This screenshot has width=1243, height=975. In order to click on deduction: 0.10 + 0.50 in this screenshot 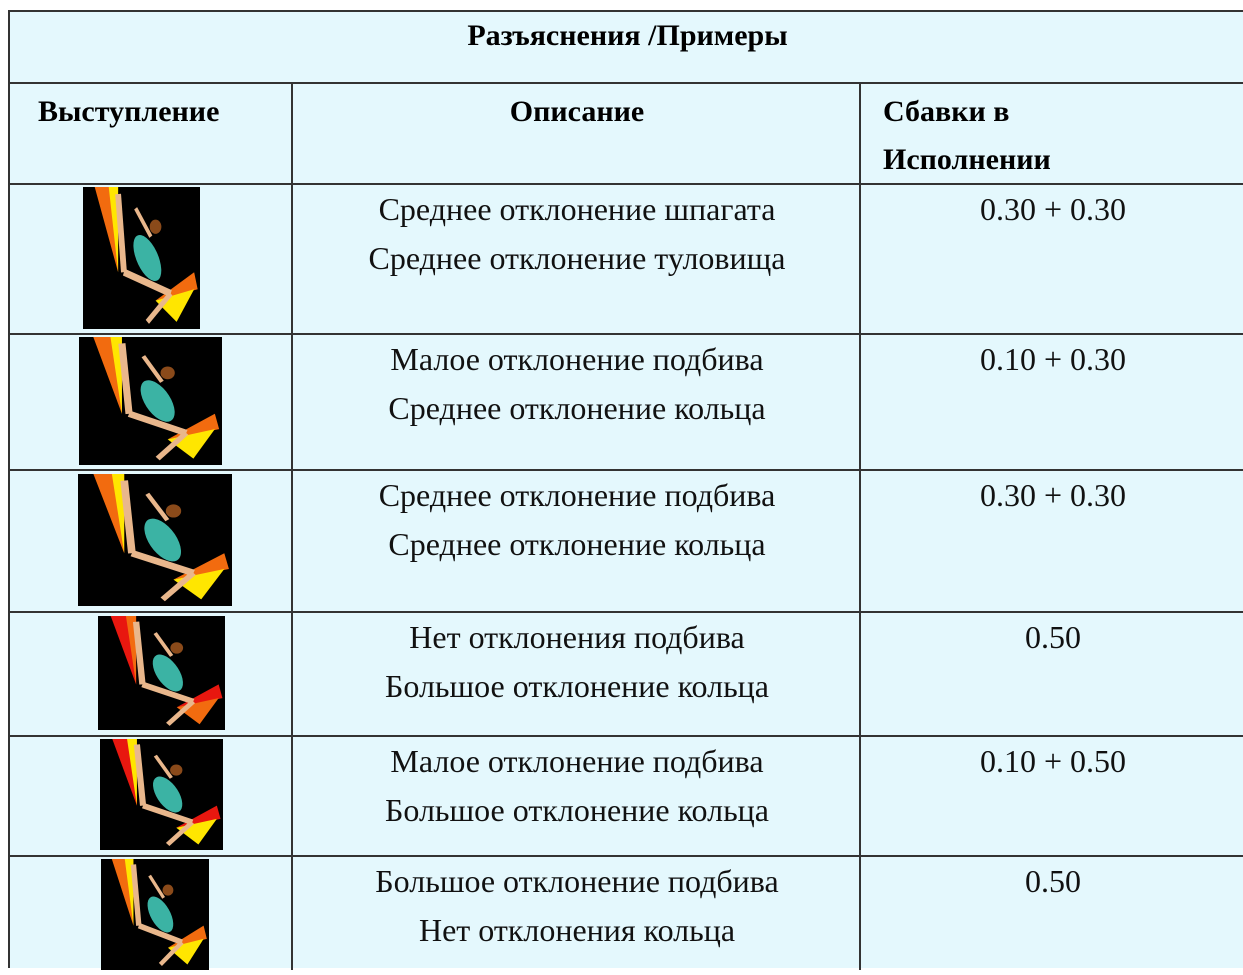, I will do `click(1053, 761)`.